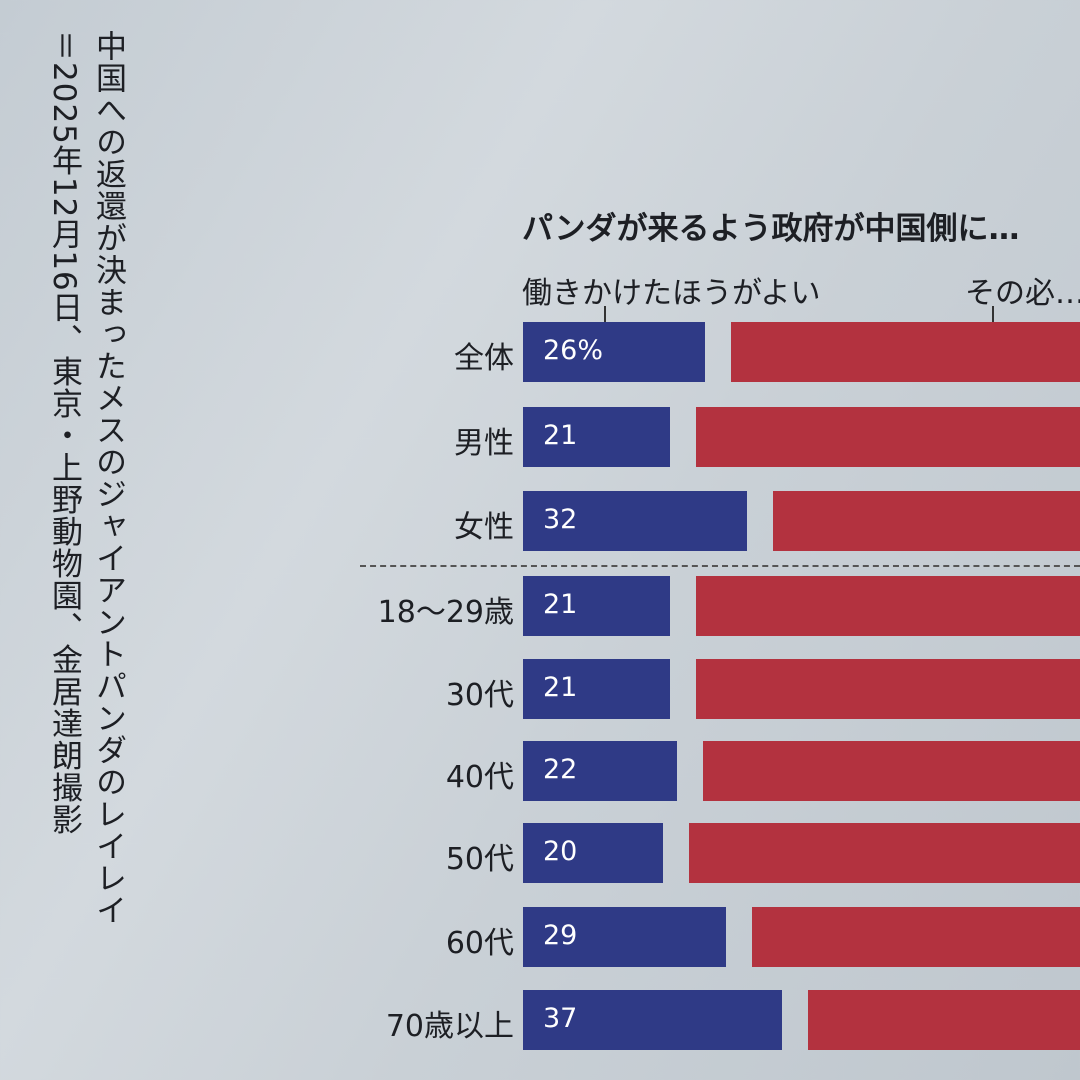 This screenshot has width=1080, height=1080. What do you see at coordinates (64, 433) in the screenshot?
I see `photo-caption-line-2: ＝2025年12月16日、東京・上野動物園、金居達朗撮影` at bounding box center [64, 433].